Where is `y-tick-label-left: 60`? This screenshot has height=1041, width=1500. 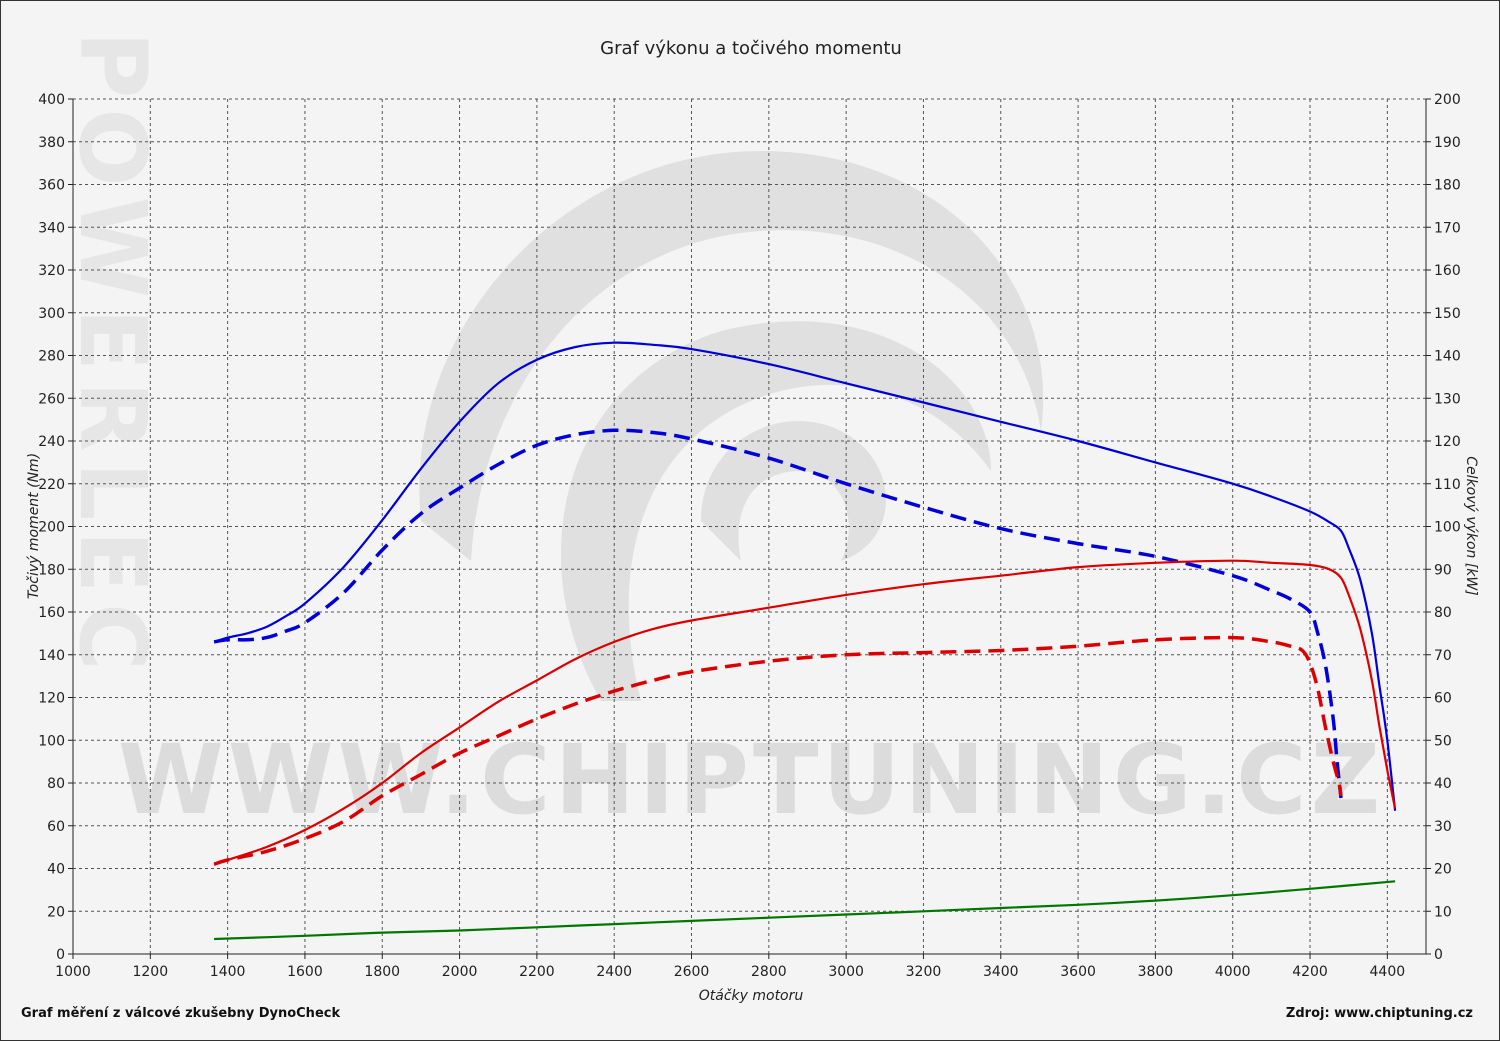
y-tick-label-left: 60 is located at coordinates (56, 827).